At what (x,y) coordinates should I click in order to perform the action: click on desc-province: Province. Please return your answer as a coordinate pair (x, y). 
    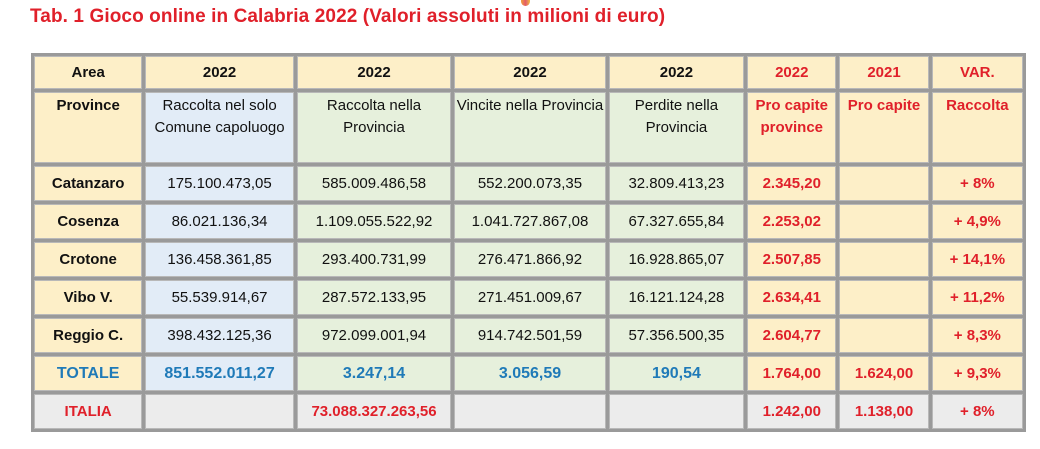
    Looking at the image, I should click on (88, 127).